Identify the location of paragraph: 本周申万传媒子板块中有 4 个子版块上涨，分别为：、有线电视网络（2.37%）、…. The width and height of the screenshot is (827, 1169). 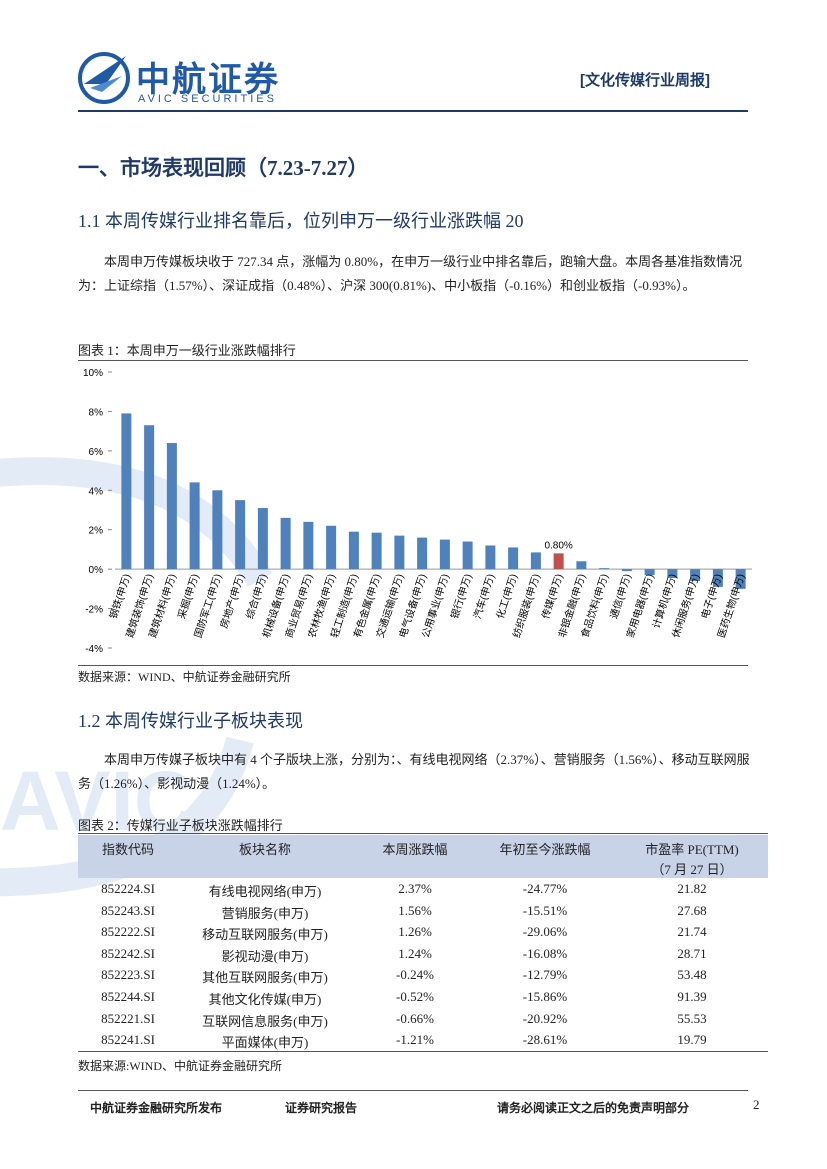
(414, 771).